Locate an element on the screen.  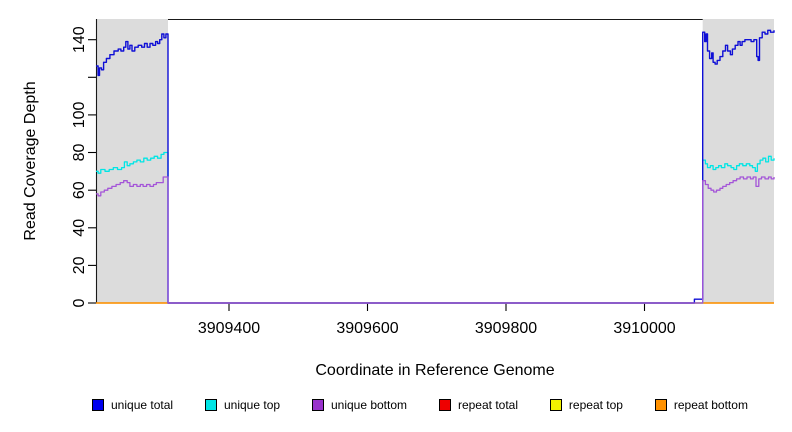
legend-label: repeat bottom is located at coordinates (710, 405).